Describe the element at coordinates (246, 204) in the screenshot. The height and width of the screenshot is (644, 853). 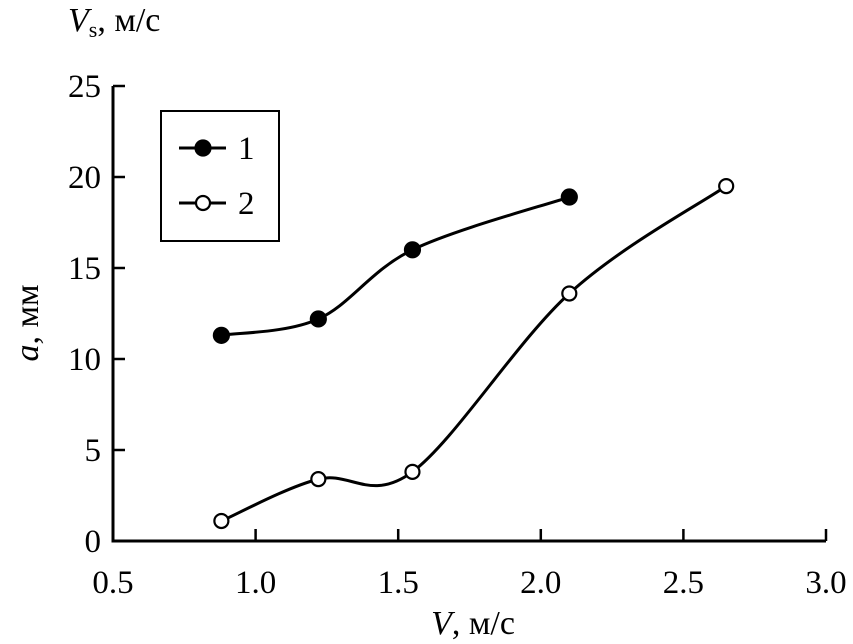
I see `legend-label: 2` at that location.